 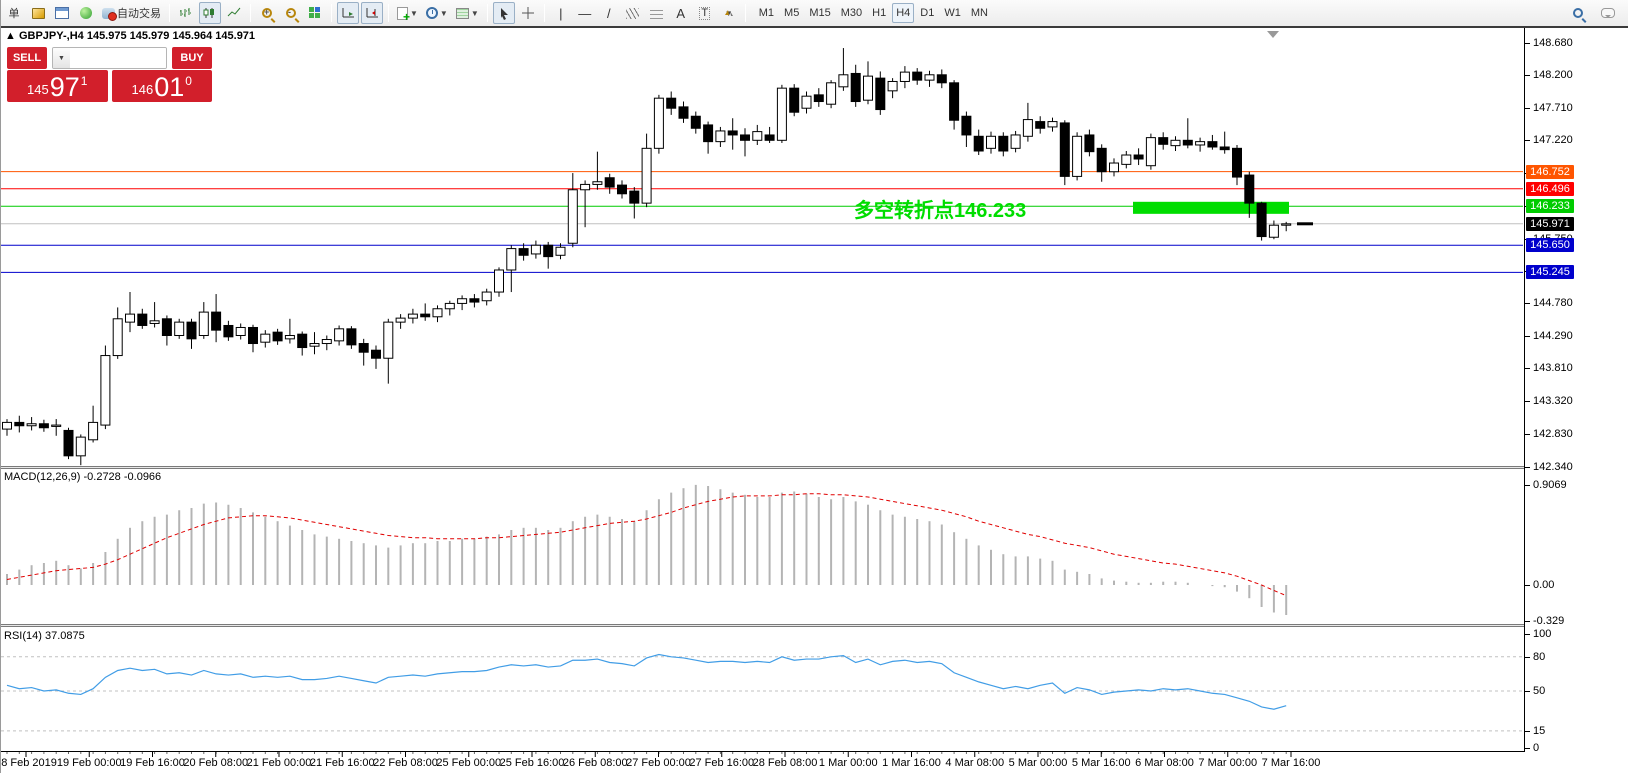 I want to click on bar-chart-icon, so click(x=185, y=12).